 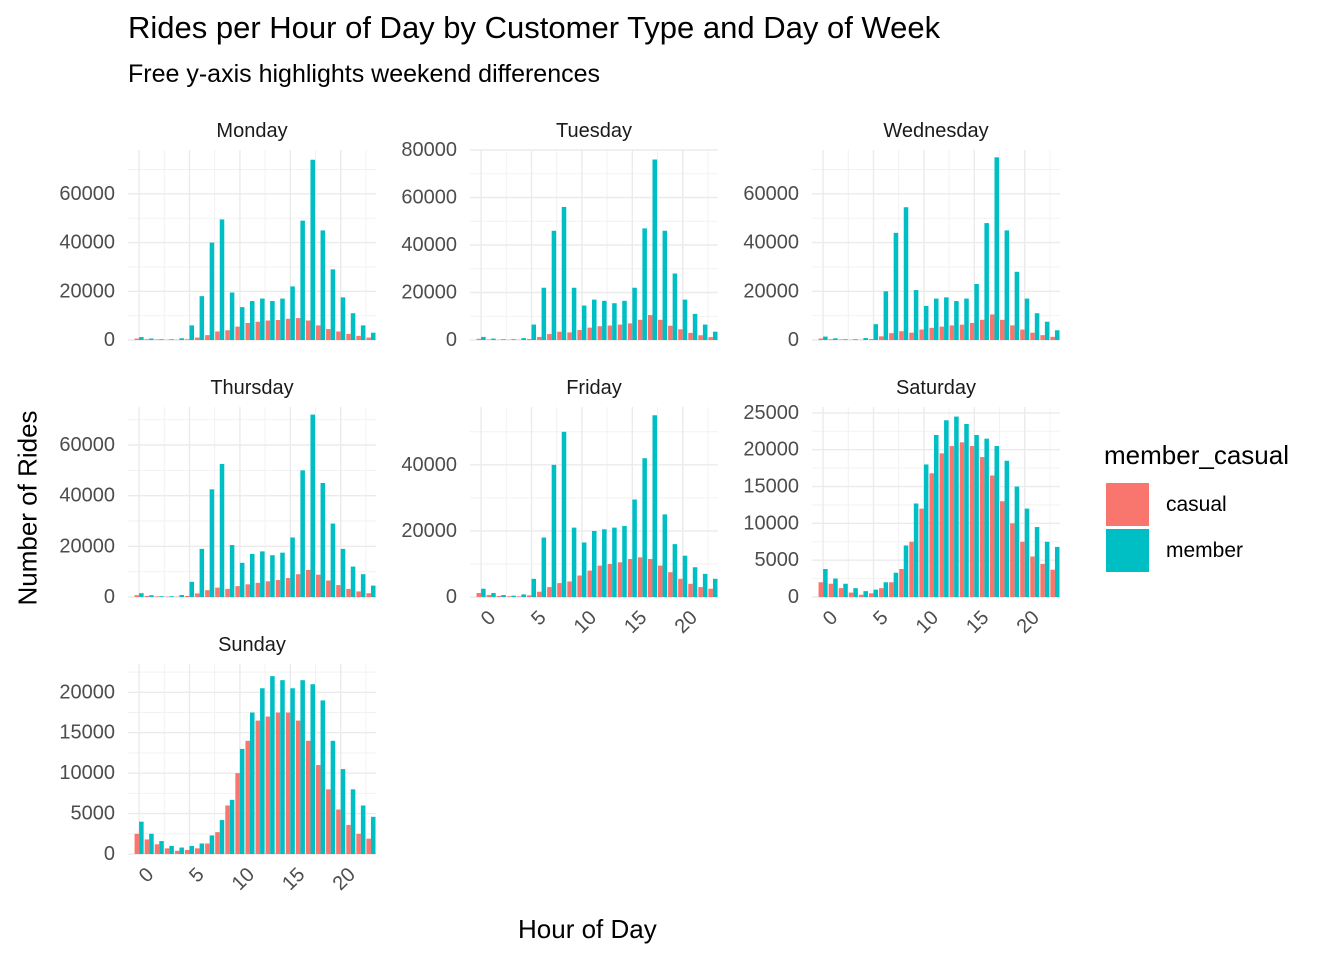 I want to click on bar-thursday-member-h8, so click(x=222, y=530).